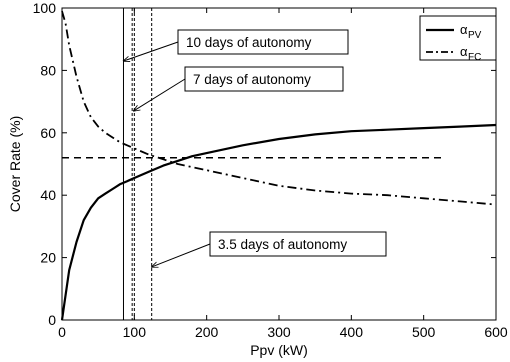 The image size is (510, 362). Describe the element at coordinates (62, 332) in the screenshot. I see `x-tick-label: 0` at that location.